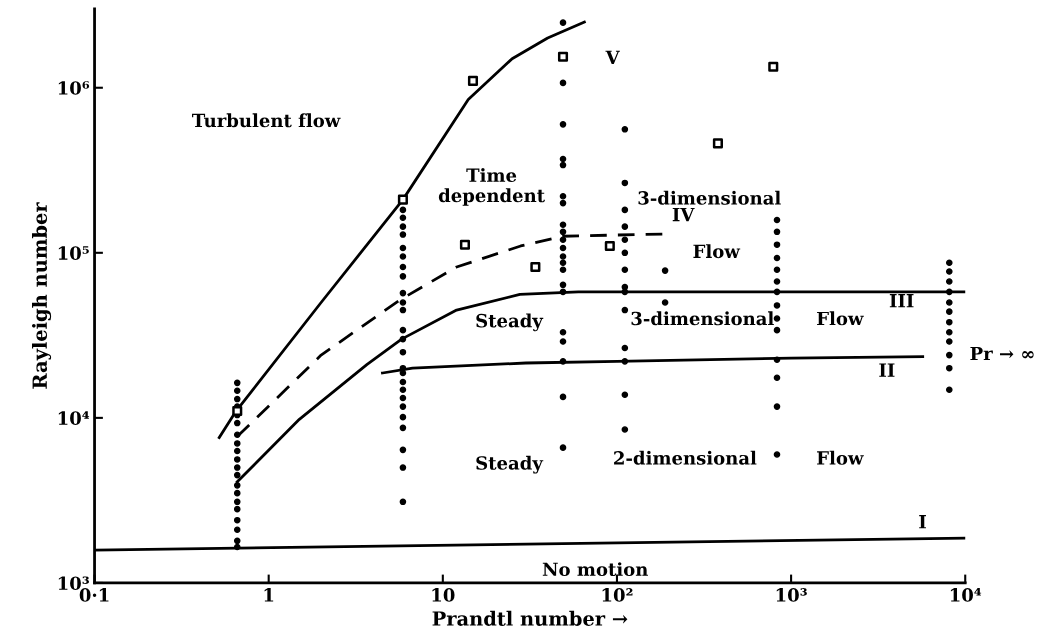  I want to click on x-tick-label: 1, so click(269, 595).